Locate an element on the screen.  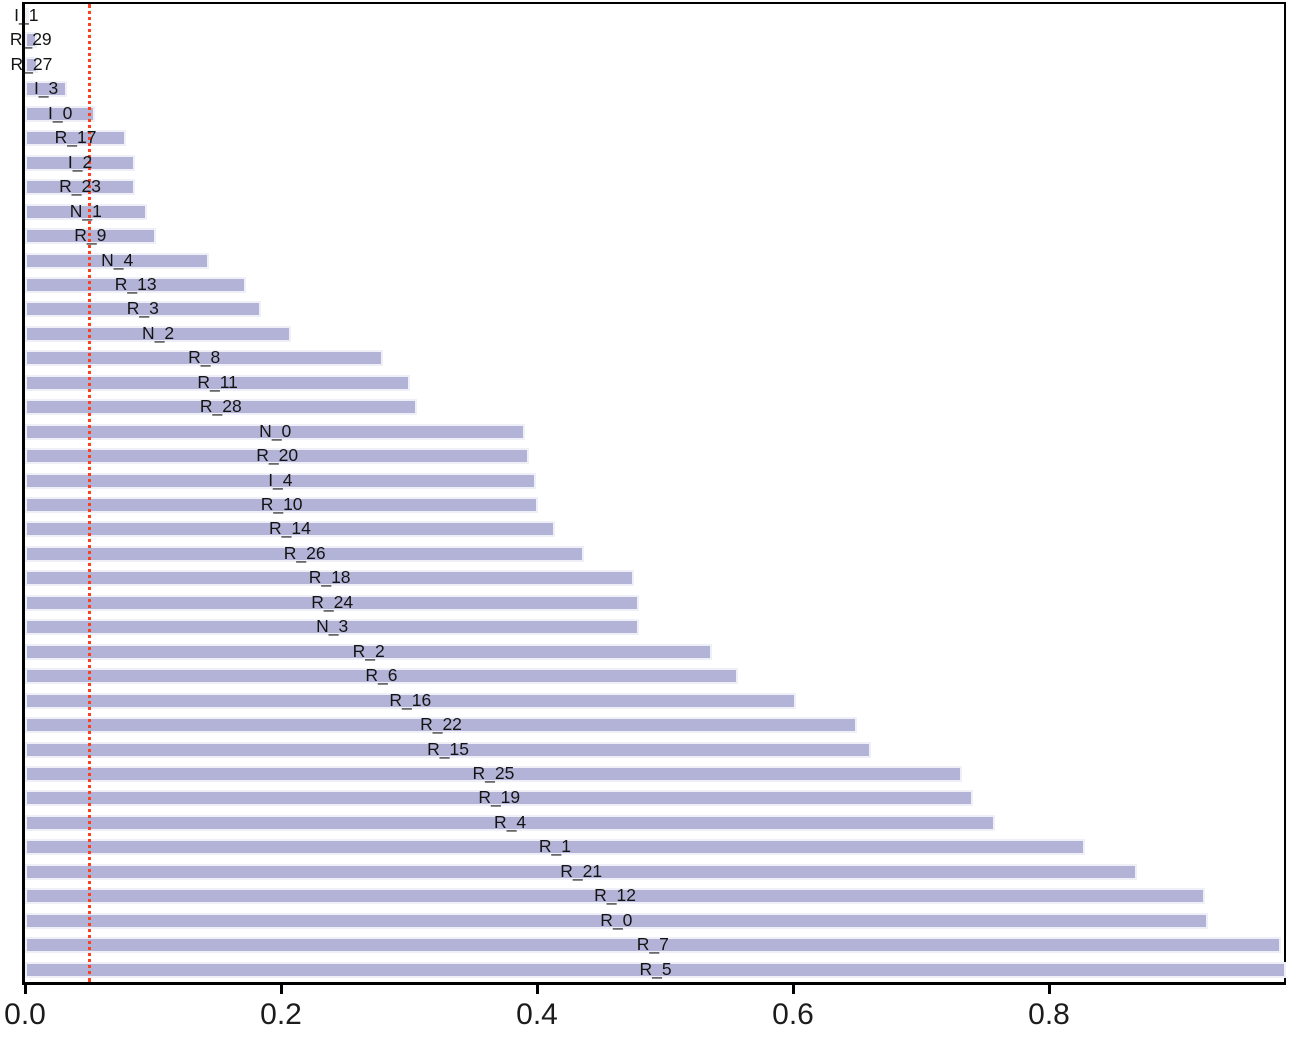
bar-label: R_23 is located at coordinates (80, 186).